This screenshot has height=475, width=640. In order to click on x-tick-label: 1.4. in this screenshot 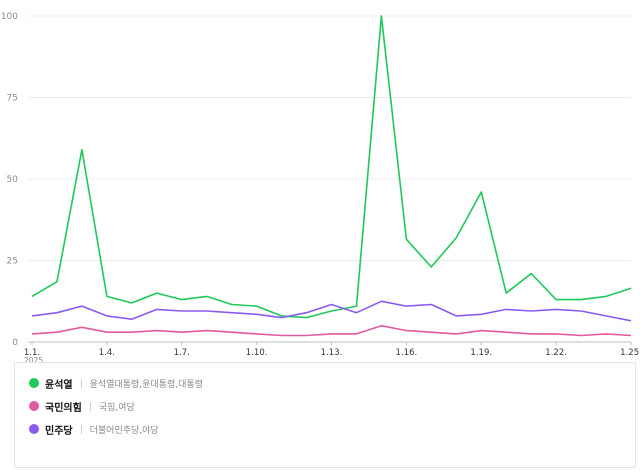, I will do `click(107, 353)`.